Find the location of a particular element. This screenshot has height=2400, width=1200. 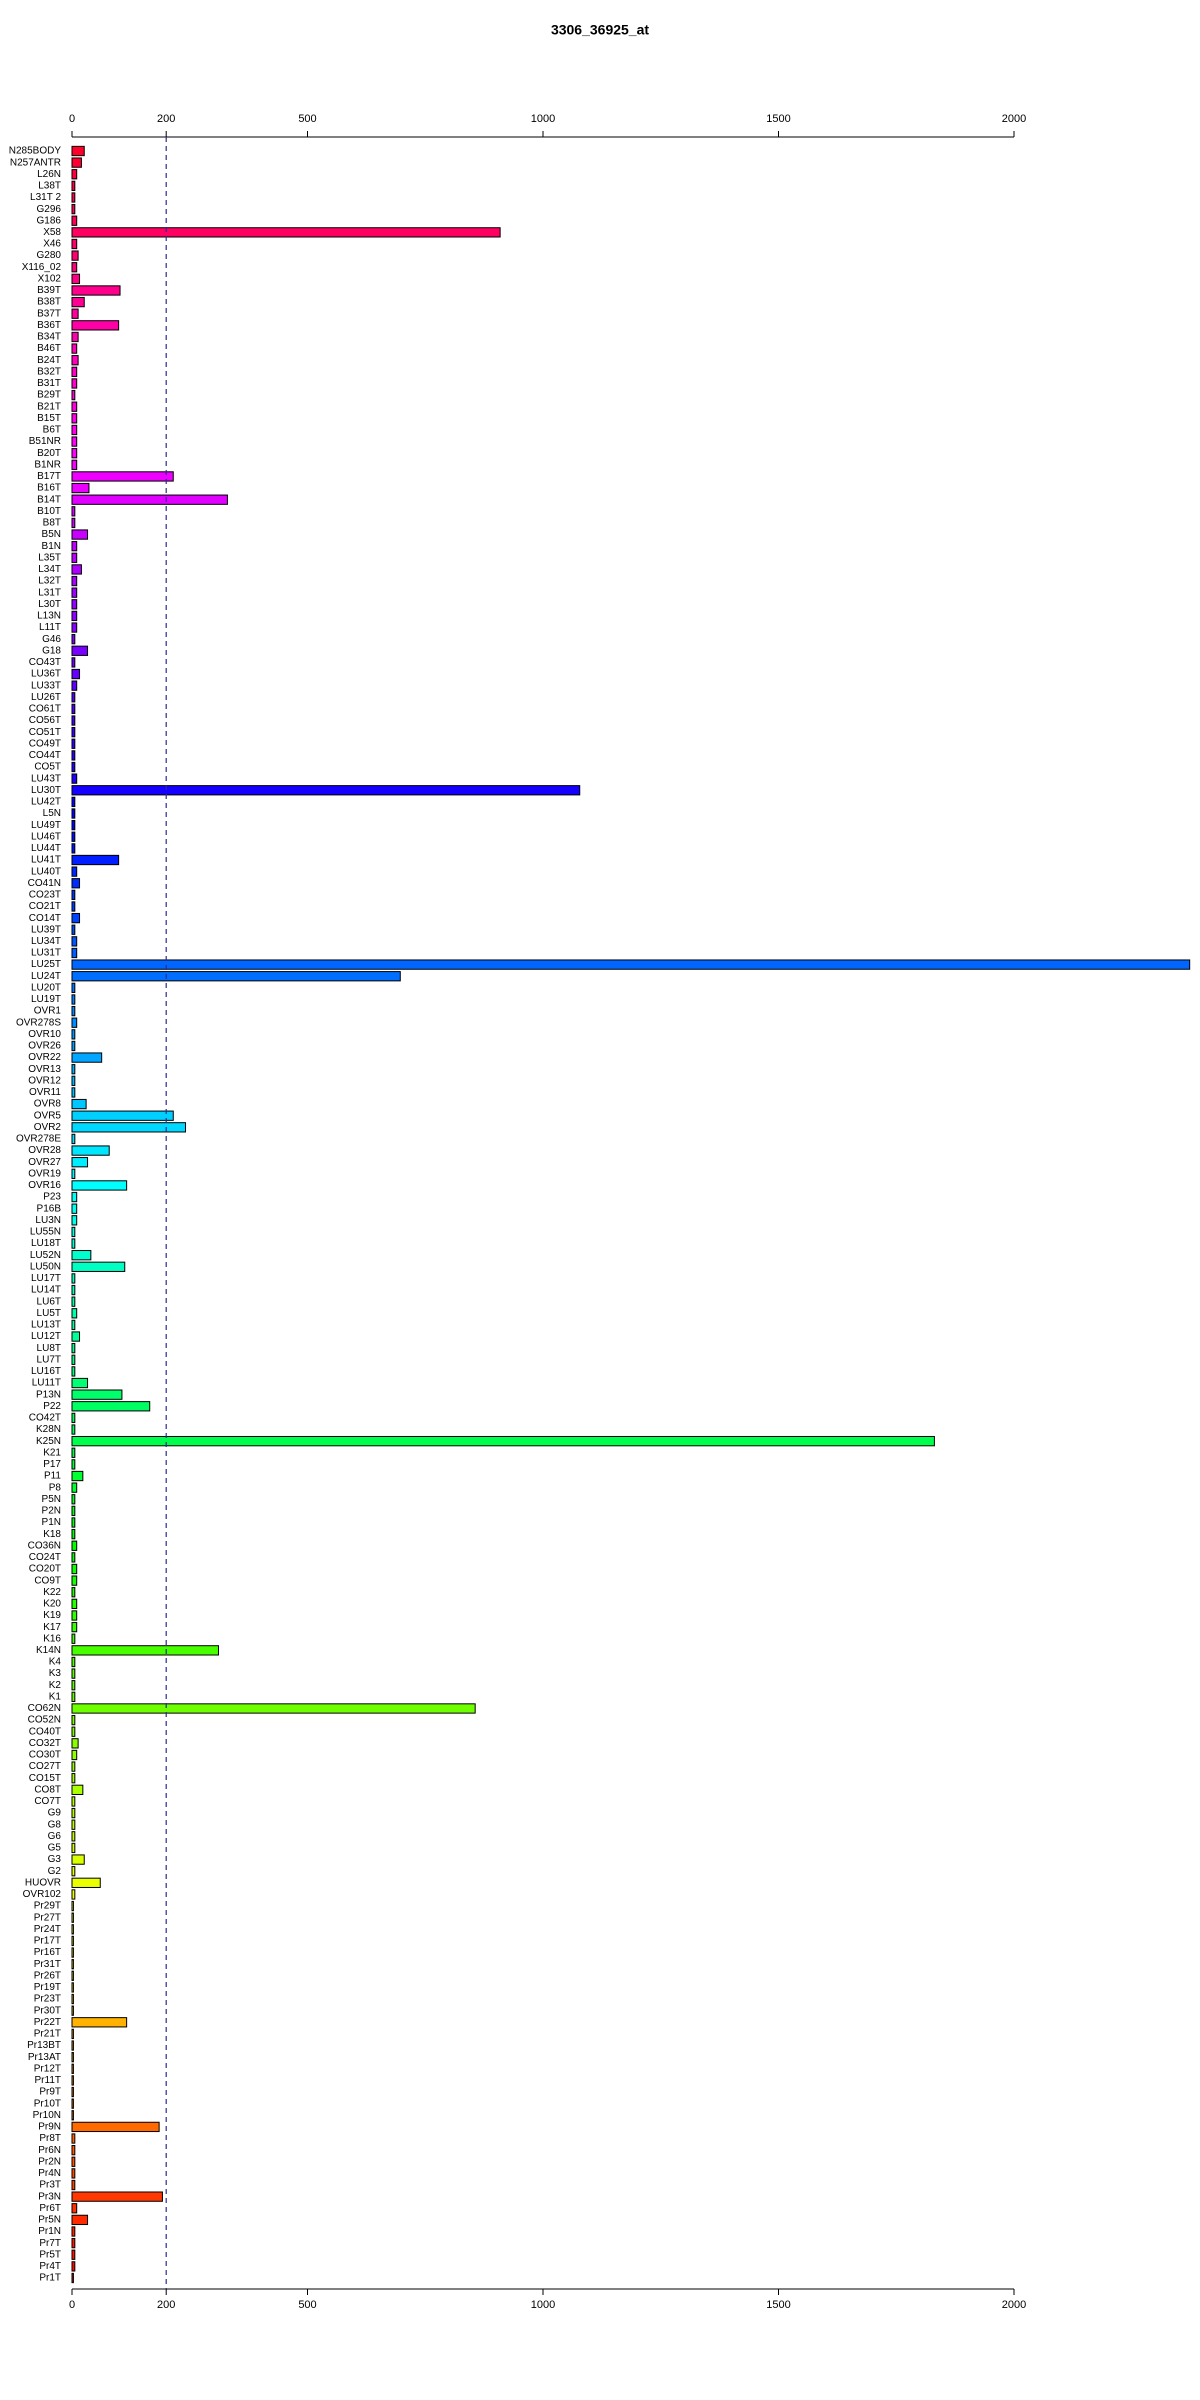

y-tick-label: LU43T is located at coordinates (46, 778).